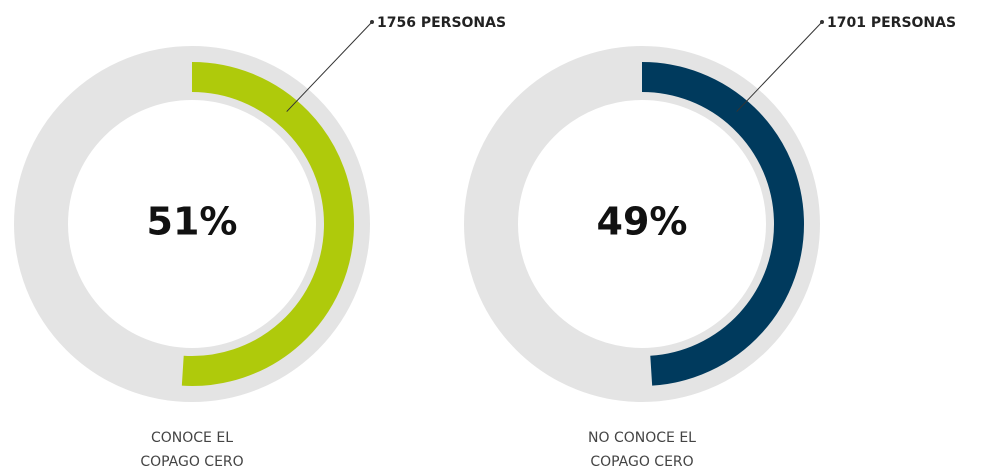 This screenshot has height=473, width=995. I want to click on category-label: CONOCE EL, so click(192, 438).